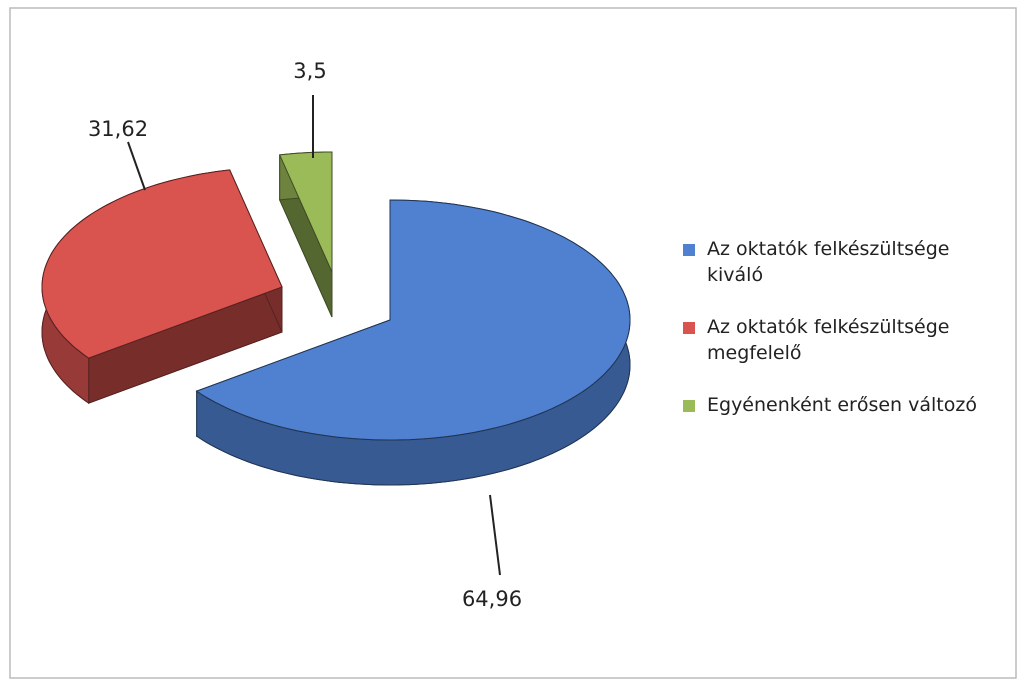  Describe the element at coordinates (828, 340) in the screenshot. I see `legend-label: Az oktatók felkészültsége megfelelő` at that location.